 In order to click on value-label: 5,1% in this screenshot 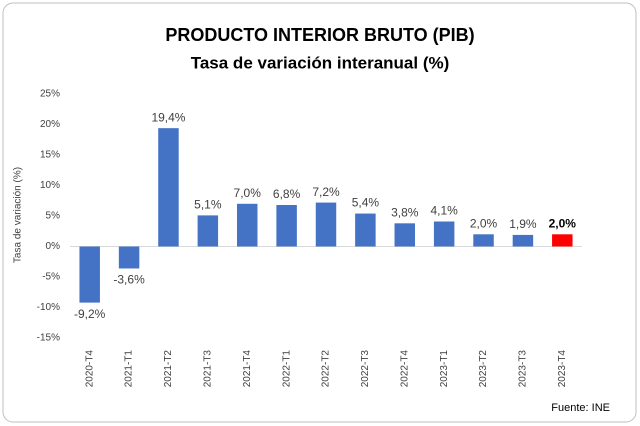, I will do `click(208, 205)`.